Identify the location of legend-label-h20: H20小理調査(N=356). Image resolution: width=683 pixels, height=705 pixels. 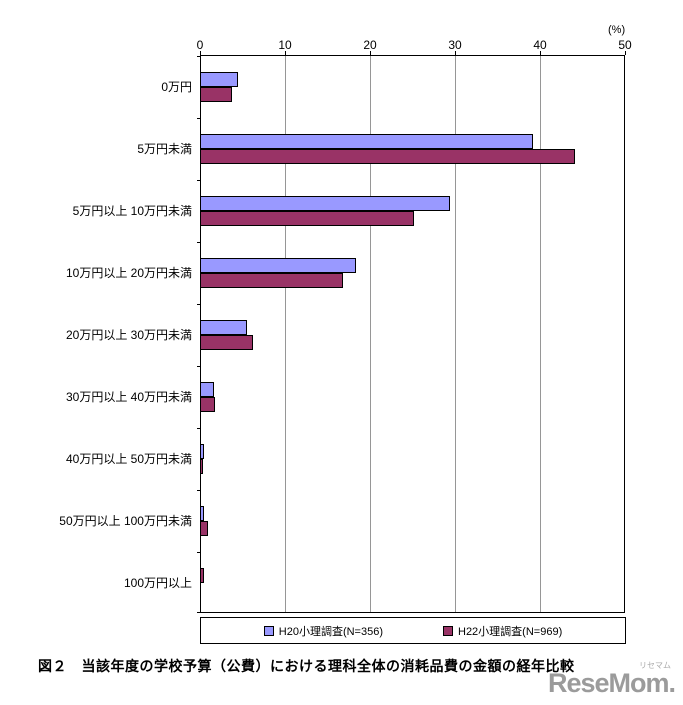
(330, 631).